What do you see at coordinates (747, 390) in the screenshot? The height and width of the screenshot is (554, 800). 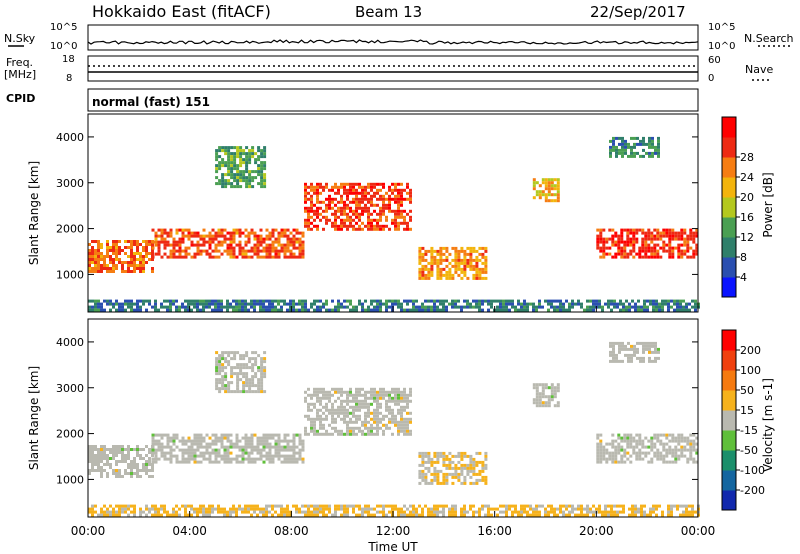 I see `velocity-colorbar-tick-label: 50` at bounding box center [747, 390].